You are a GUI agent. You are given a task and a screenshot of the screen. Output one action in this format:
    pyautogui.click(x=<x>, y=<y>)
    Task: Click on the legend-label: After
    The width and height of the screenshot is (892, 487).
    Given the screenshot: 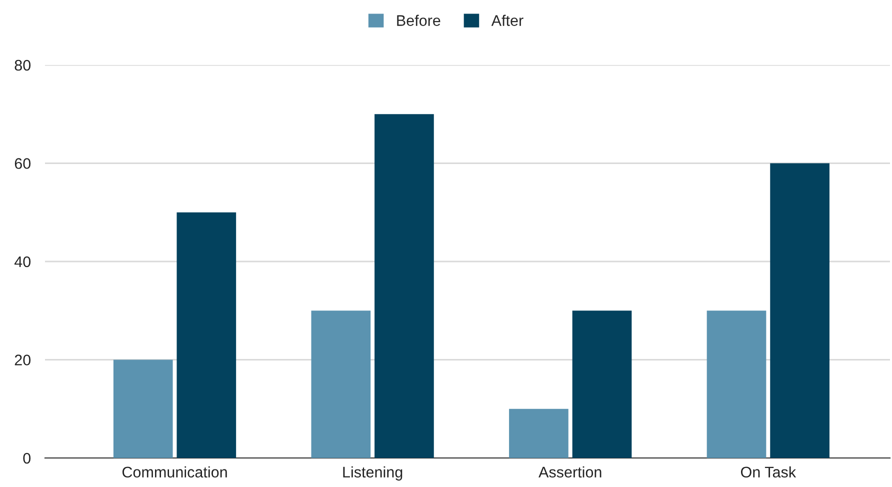 What is the action you would take?
    pyautogui.click(x=507, y=20)
    